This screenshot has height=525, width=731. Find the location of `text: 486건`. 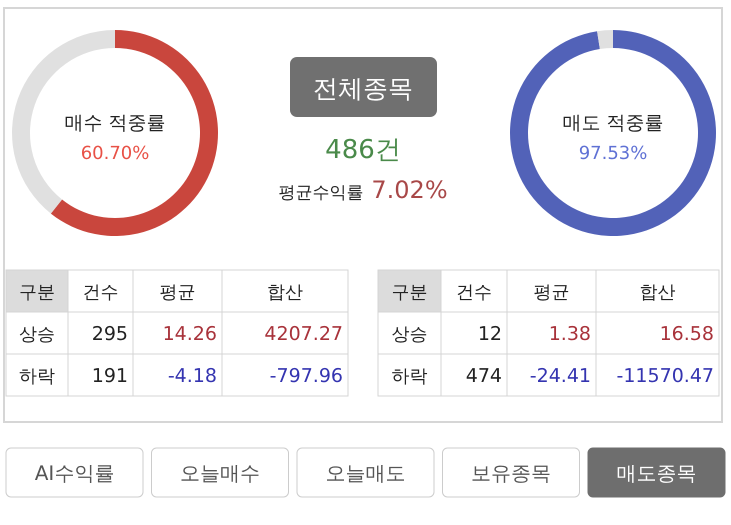

text: 486건 is located at coordinates (363, 150).